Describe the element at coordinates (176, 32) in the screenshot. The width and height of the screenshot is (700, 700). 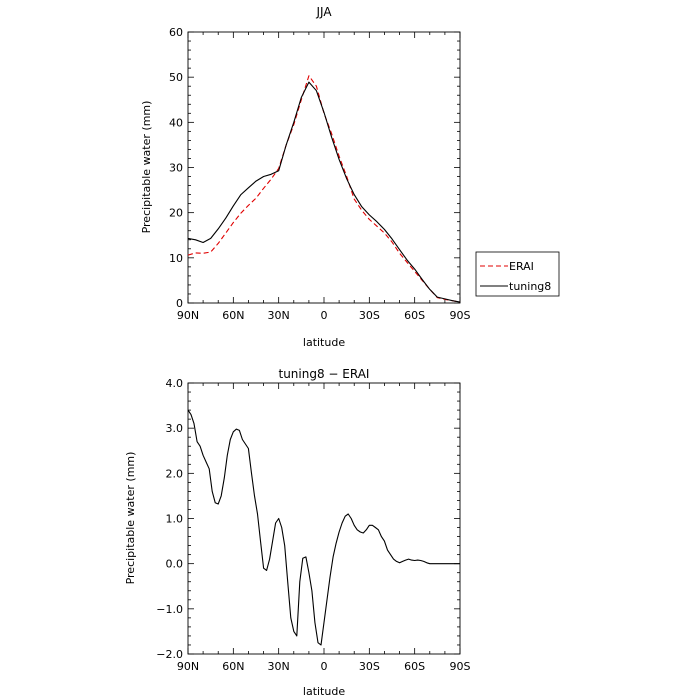
I see `top-y-tick-label: 60` at that location.